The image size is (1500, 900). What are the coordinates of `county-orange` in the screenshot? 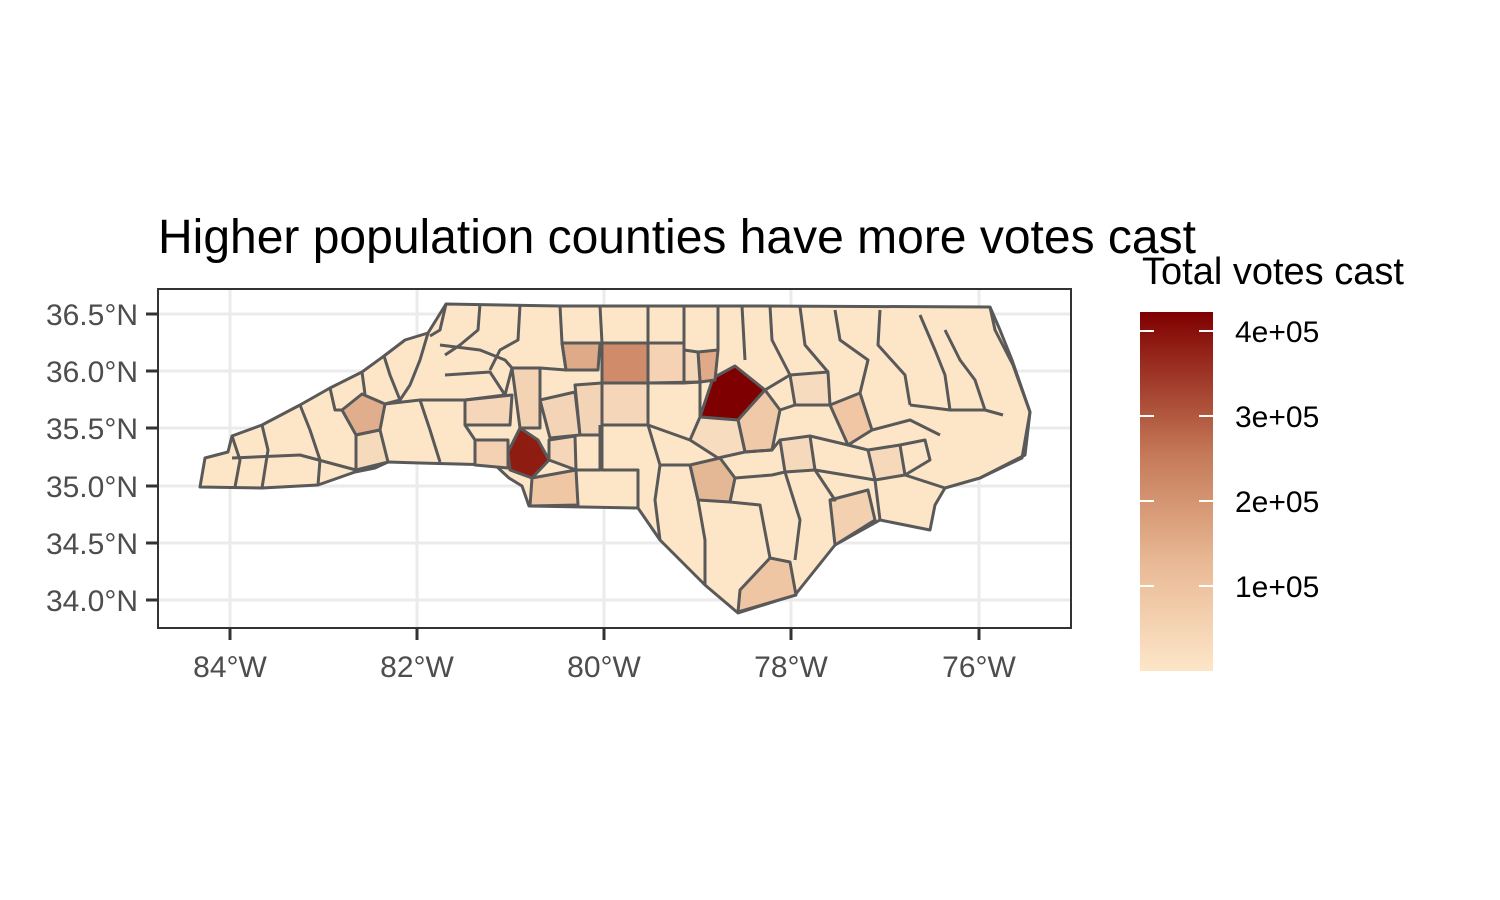 It's located at (692, 366).